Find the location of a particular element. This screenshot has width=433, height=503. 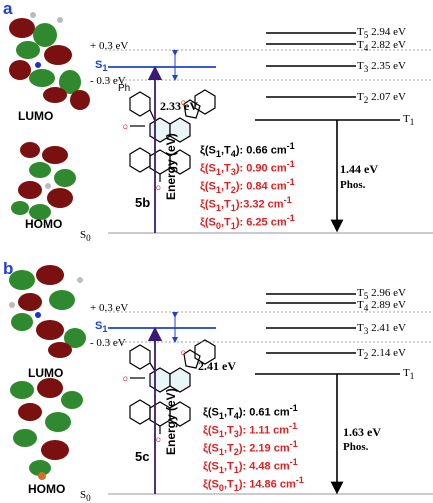

t3-level: T3 2.35 eV is located at coordinates (381, 67).